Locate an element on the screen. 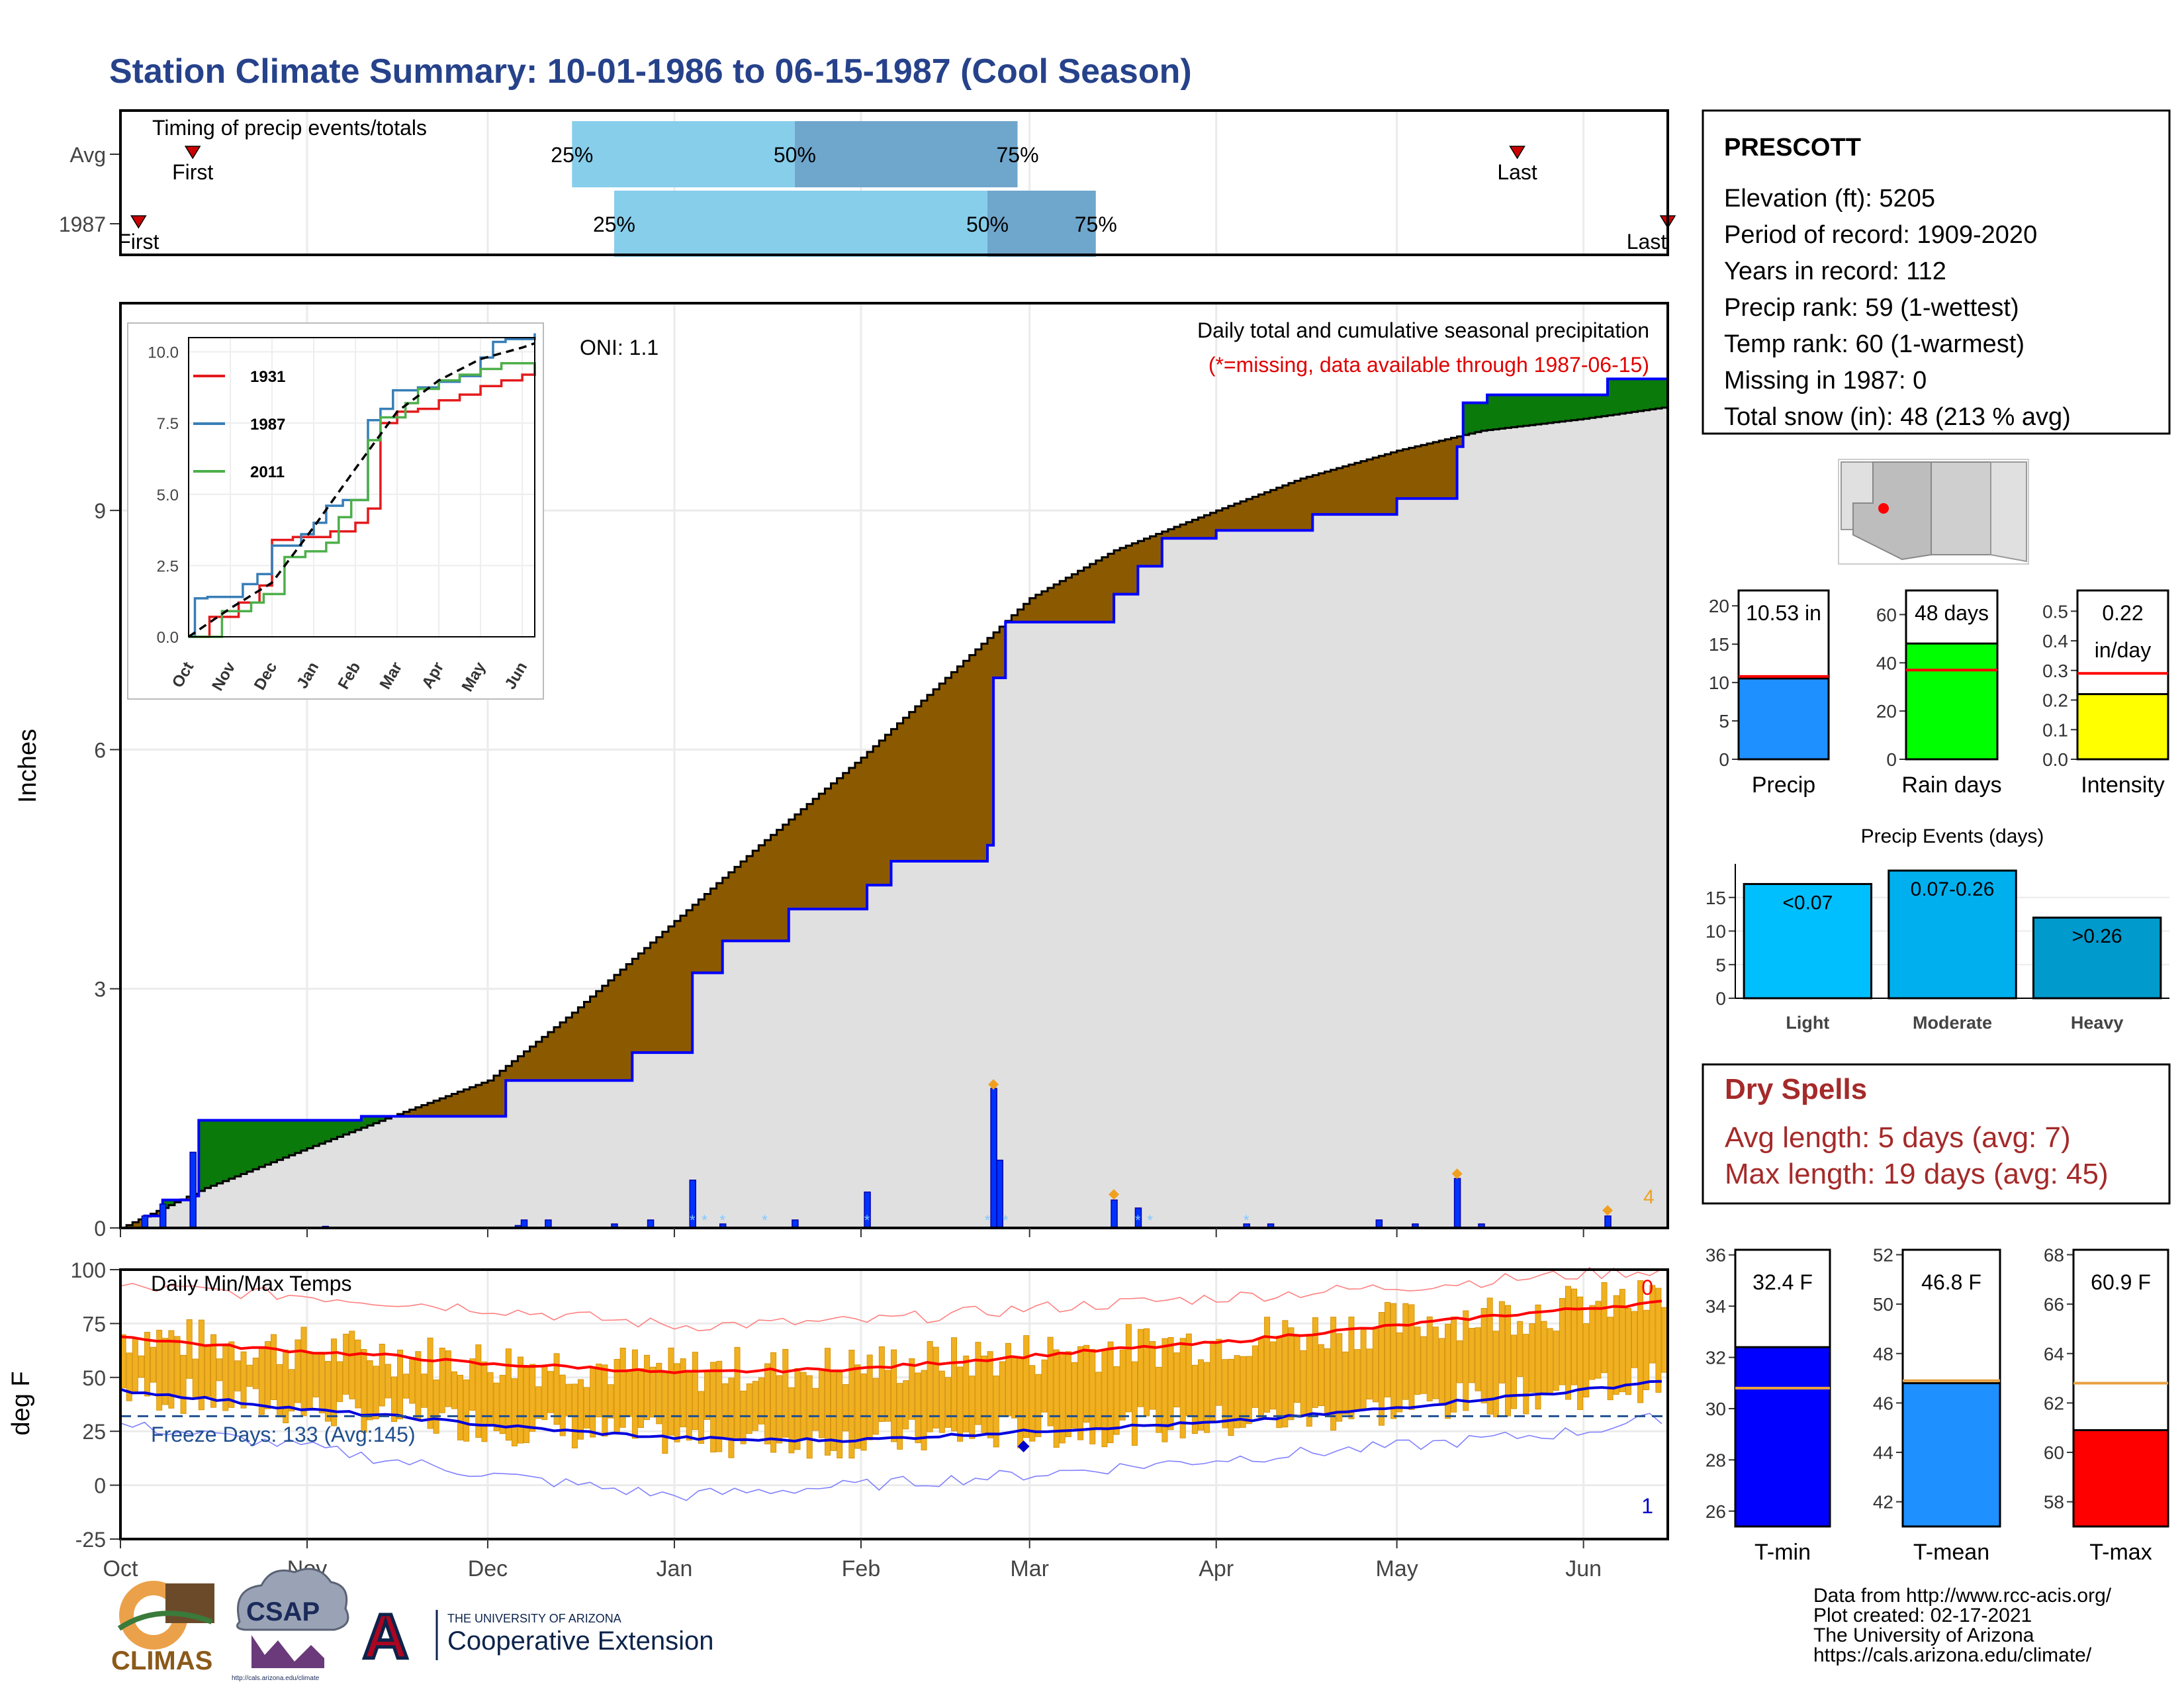 The height and width of the screenshot is (1688, 2184). x-month-label: Feb is located at coordinates (862, 1568).